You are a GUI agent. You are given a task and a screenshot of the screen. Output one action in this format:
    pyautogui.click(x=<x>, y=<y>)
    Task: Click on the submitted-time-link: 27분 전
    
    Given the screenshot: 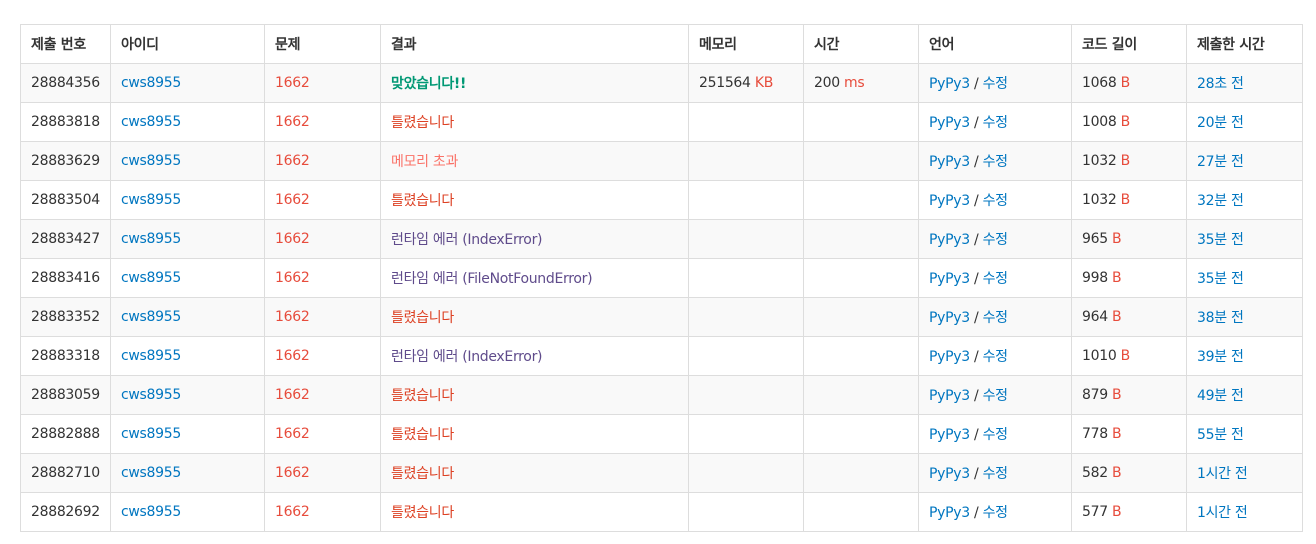 What is the action you would take?
    pyautogui.click(x=1220, y=162)
    